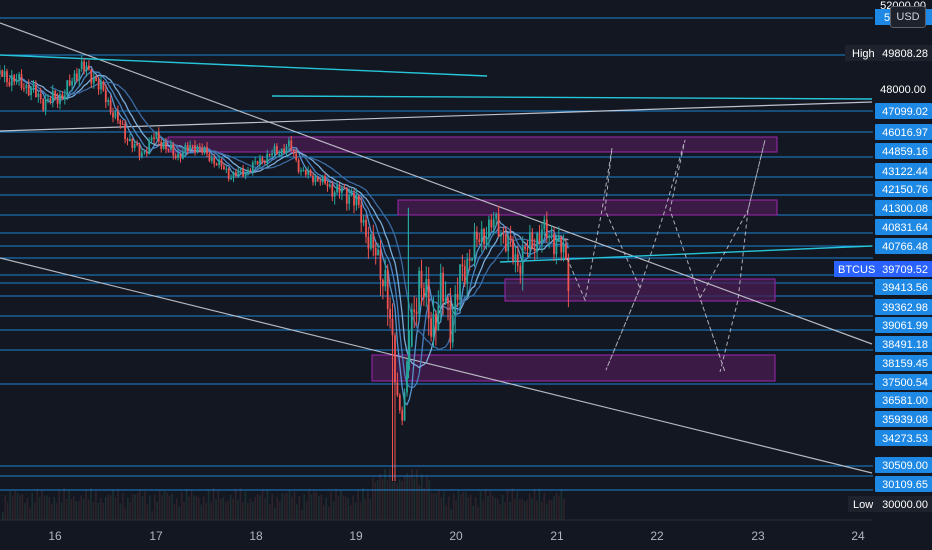 The height and width of the screenshot is (550, 932). I want to click on currency-badge: USD, so click(908, 17).